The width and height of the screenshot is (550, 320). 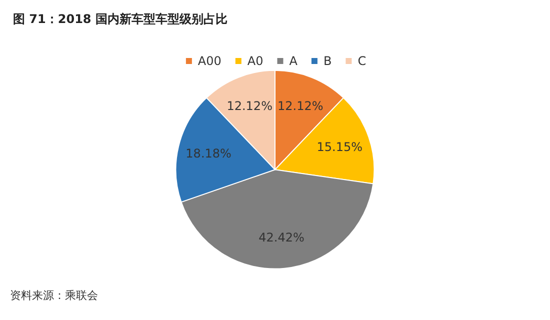 I want to click on data-label: 15.15%, so click(x=339, y=147).